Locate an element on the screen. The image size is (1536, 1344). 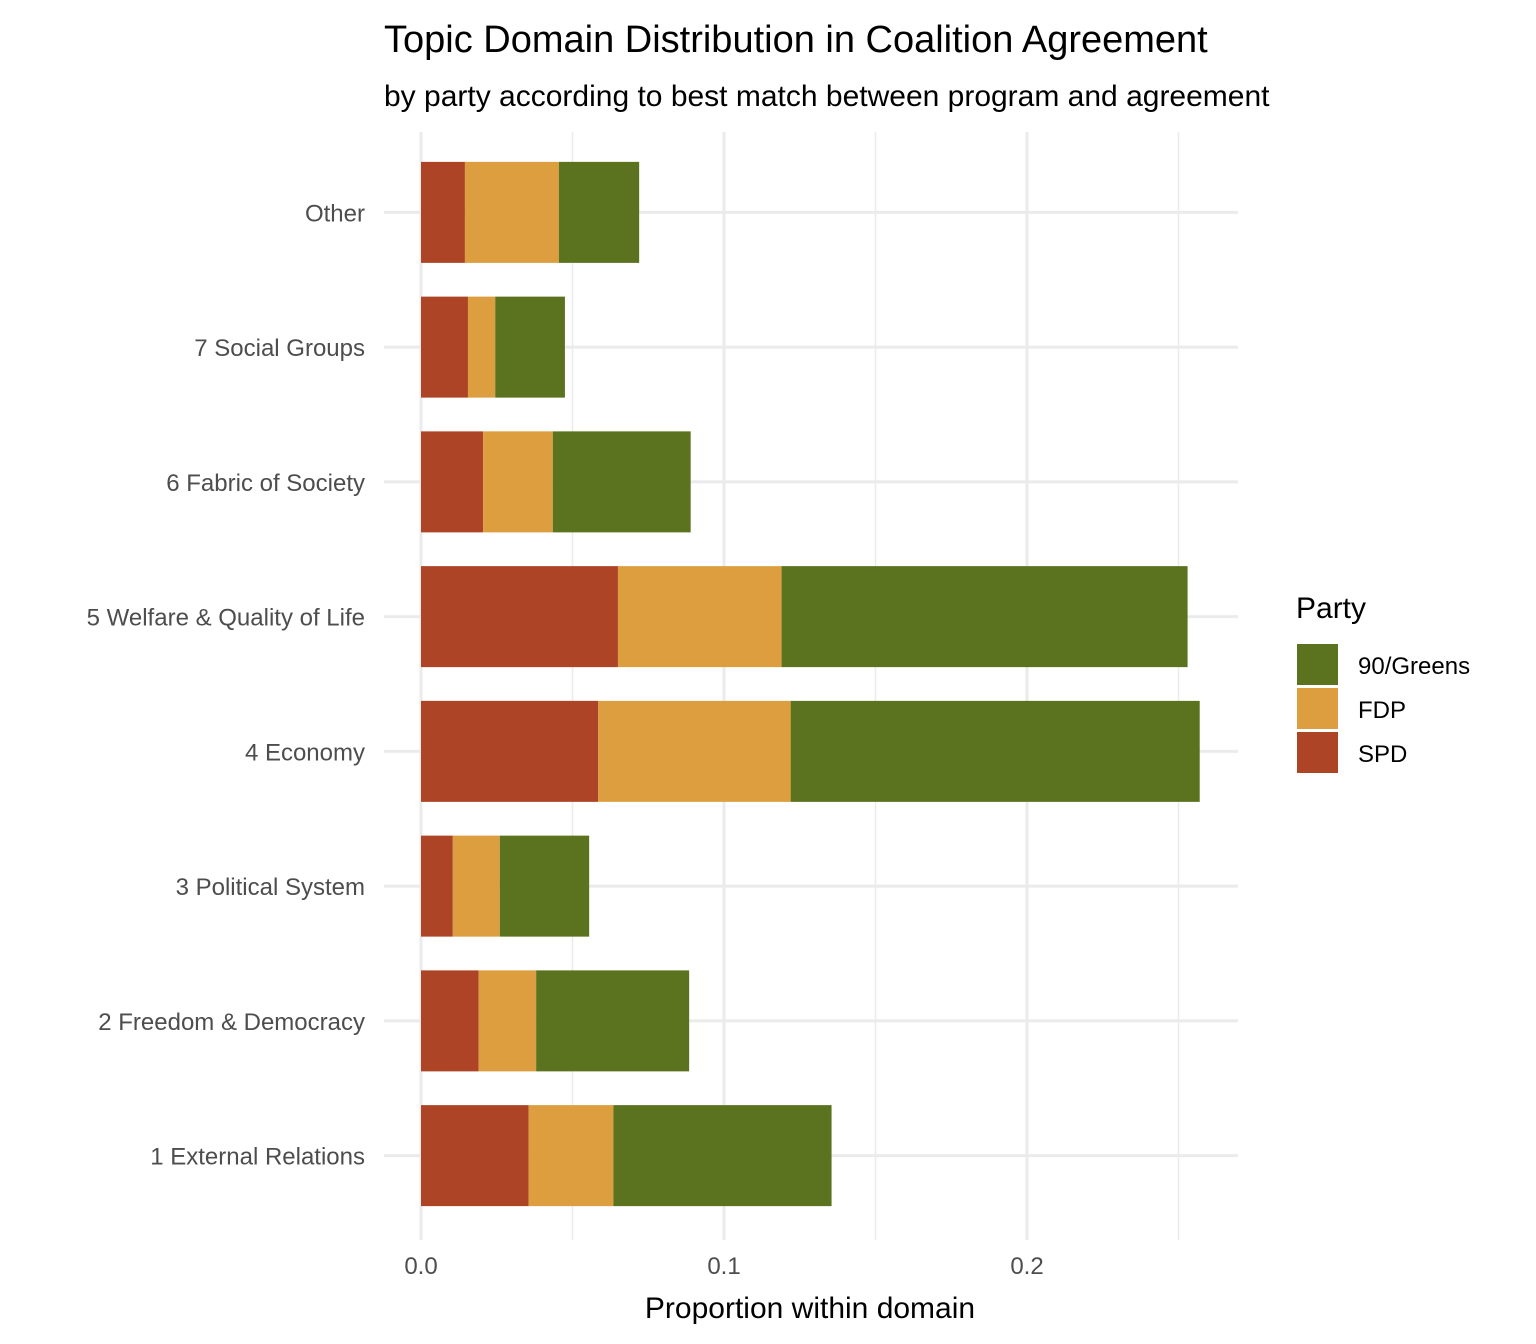
x-tick-label: 0.2 is located at coordinates (1026, 1266).